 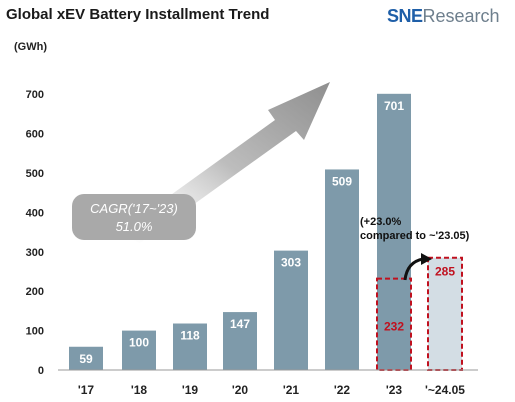 What do you see at coordinates (139, 343) in the screenshot?
I see `bar-value-label-1: 100` at bounding box center [139, 343].